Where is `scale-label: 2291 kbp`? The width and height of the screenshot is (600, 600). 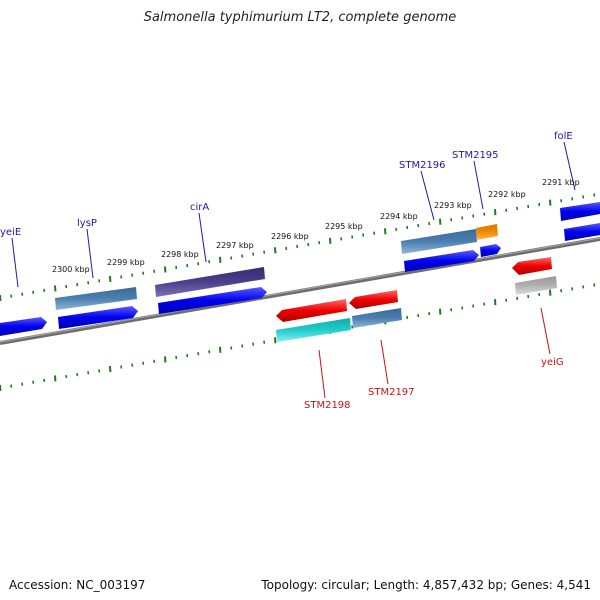 scale-label: 2291 kbp is located at coordinates (561, 182).